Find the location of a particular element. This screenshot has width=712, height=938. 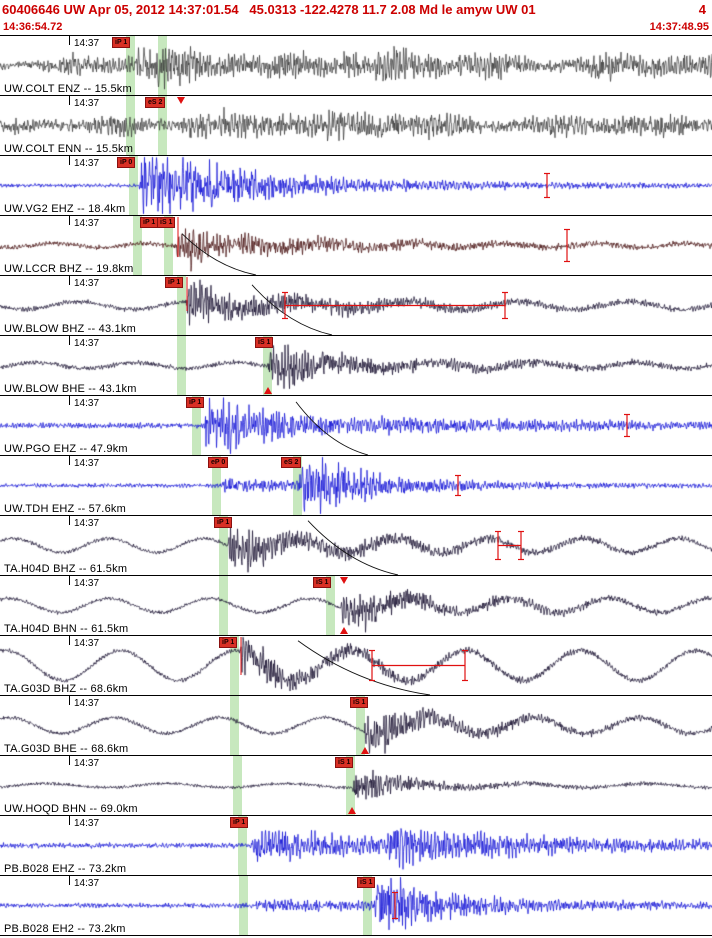

trace-panel: 14:37 TA.H04D BHN -- 61.5km iS 1 is located at coordinates (356, 606).